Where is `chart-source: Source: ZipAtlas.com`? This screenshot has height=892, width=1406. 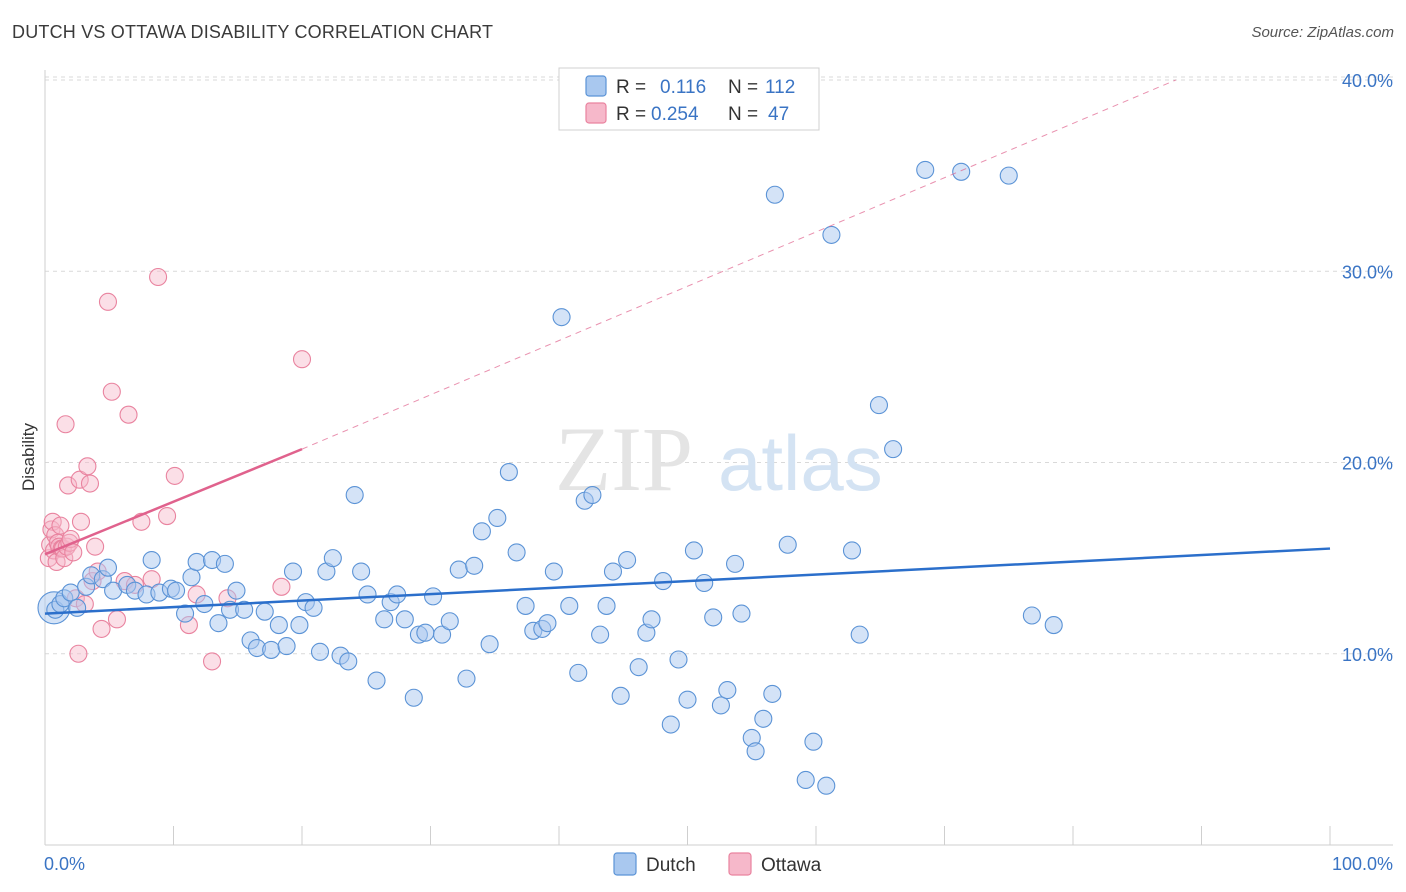
chart-source: Source: ZipAtlas.com is located at coordinates (1322, 32).